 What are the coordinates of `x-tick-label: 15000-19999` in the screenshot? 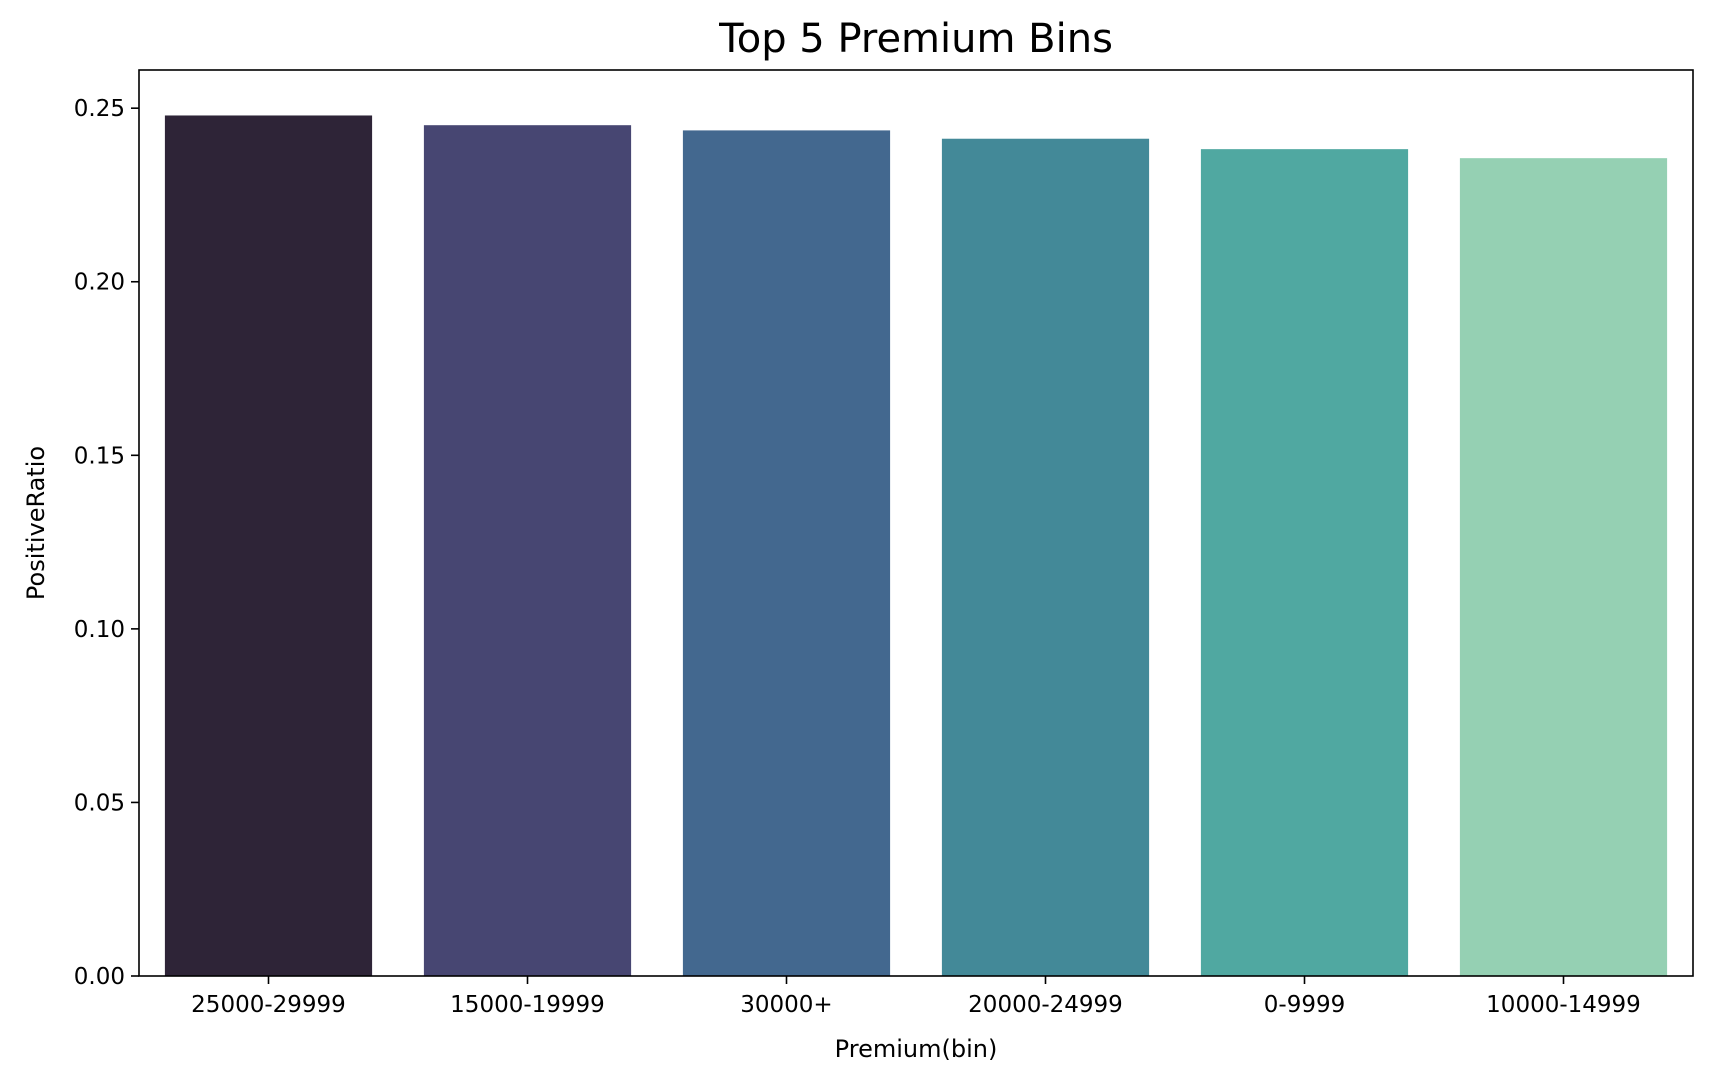 It's located at (527, 1005).